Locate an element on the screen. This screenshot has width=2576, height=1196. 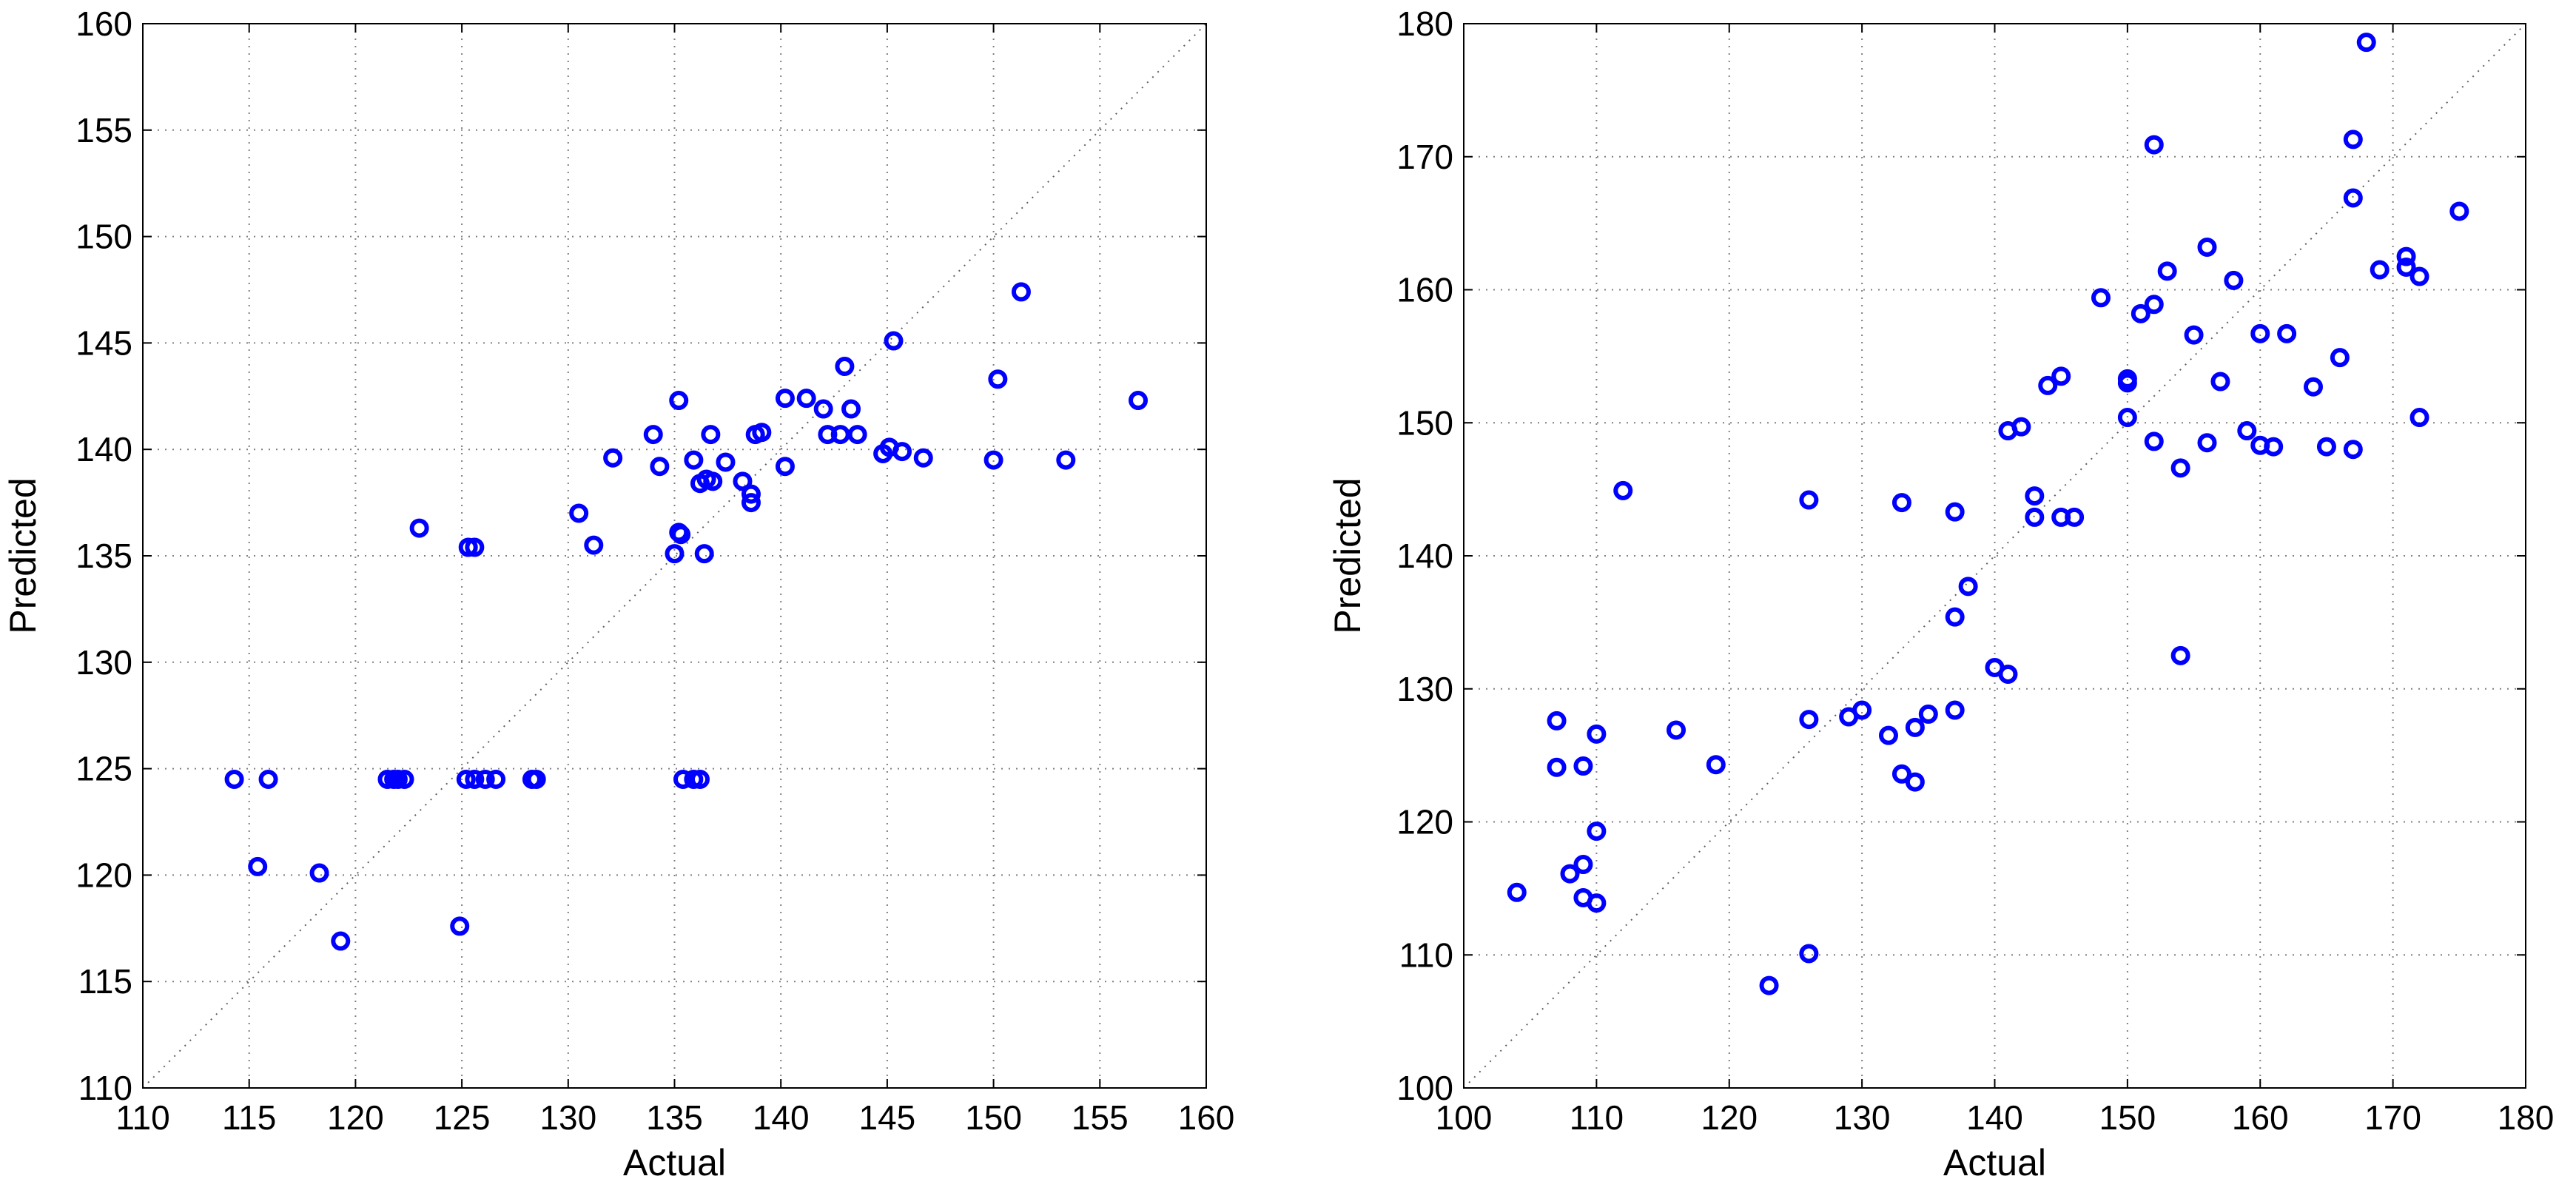
x-tick-label: 100 is located at coordinates (1464, 1117).